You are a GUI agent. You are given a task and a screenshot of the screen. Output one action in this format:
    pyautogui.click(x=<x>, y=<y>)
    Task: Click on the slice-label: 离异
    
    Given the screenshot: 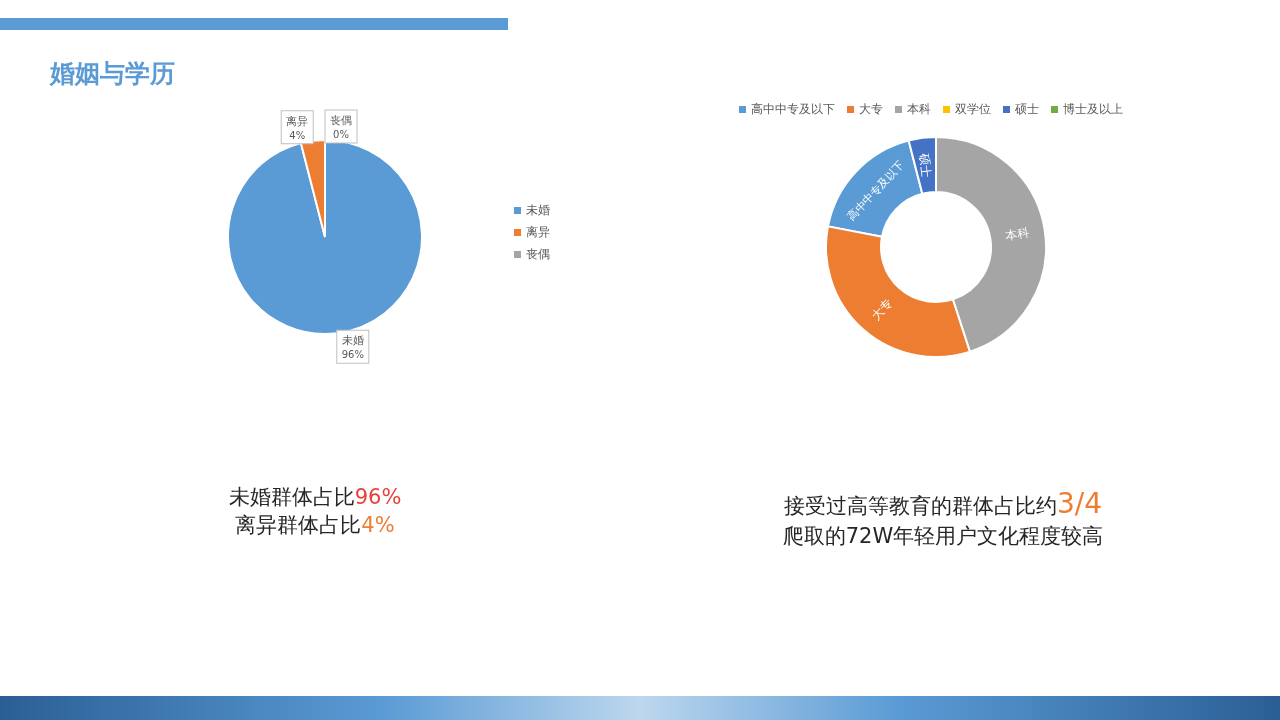 What is the action you would take?
    pyautogui.click(x=297, y=121)
    